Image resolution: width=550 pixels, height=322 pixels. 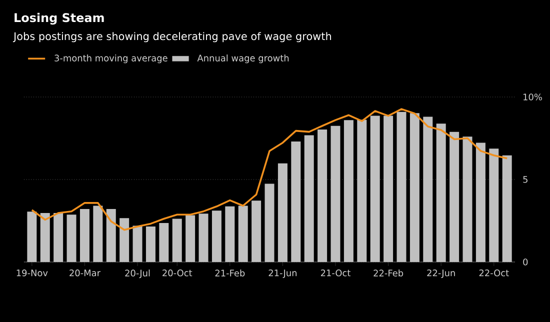 I want to click on x-tick-label: 21-Jun, so click(x=282, y=274).